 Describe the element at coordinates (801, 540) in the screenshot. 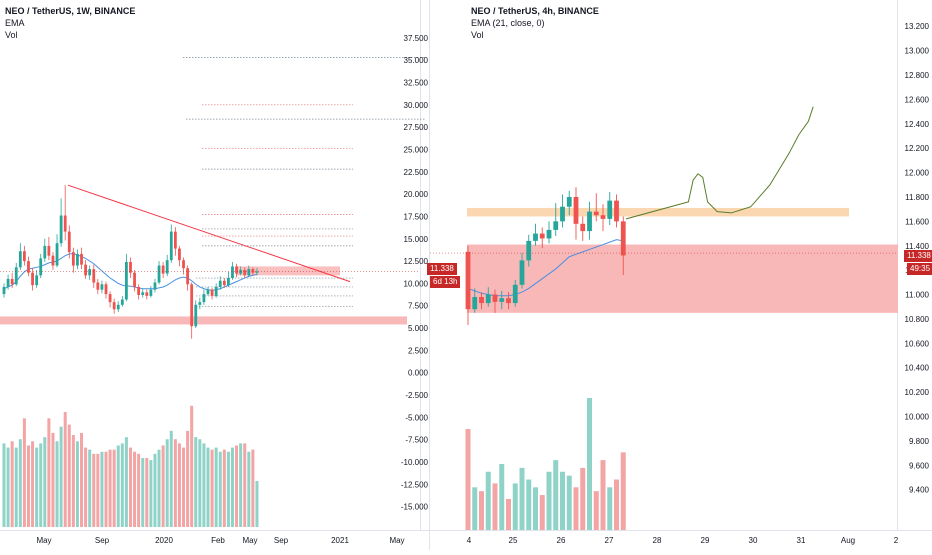

I see `right-x-tick-label: 31` at that location.